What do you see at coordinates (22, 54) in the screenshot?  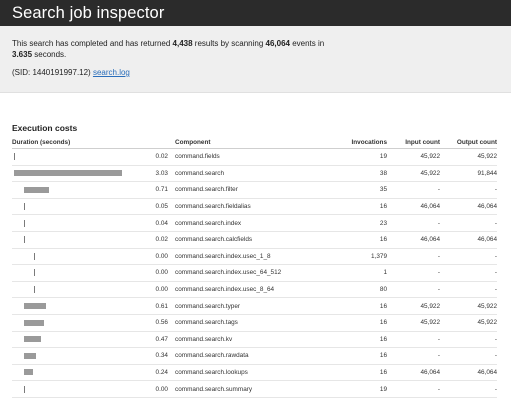 I see `elapsed-seconds: 3.635` at bounding box center [22, 54].